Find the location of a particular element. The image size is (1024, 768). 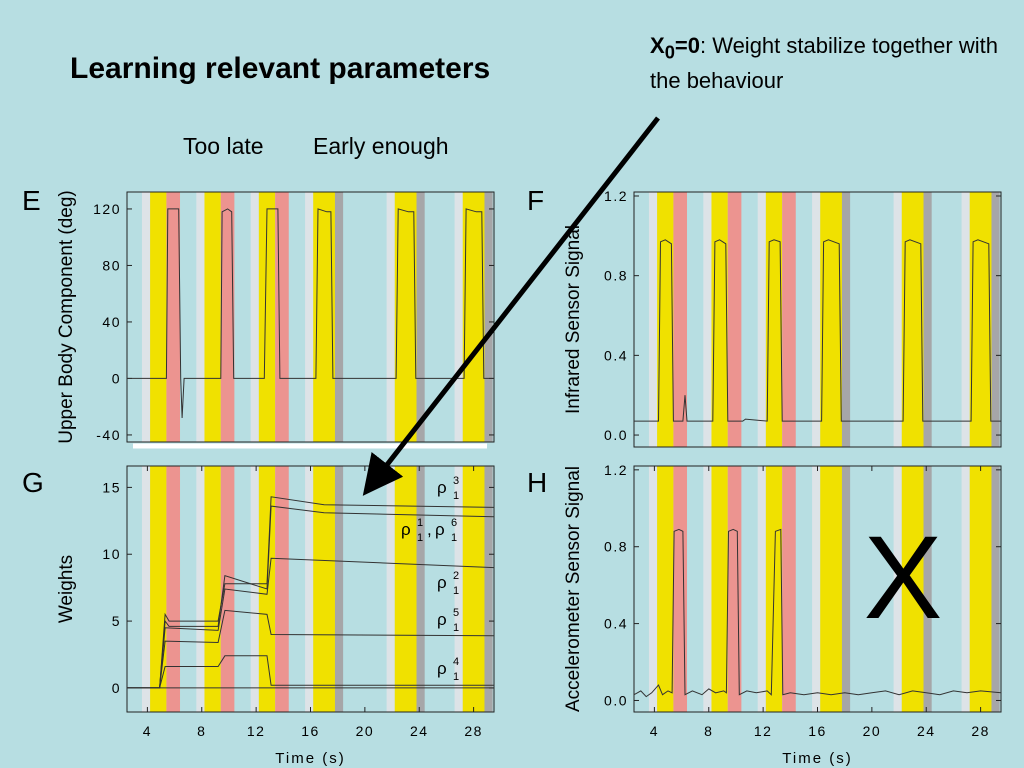

y-tick-label: 80 is located at coordinates (111, 265).